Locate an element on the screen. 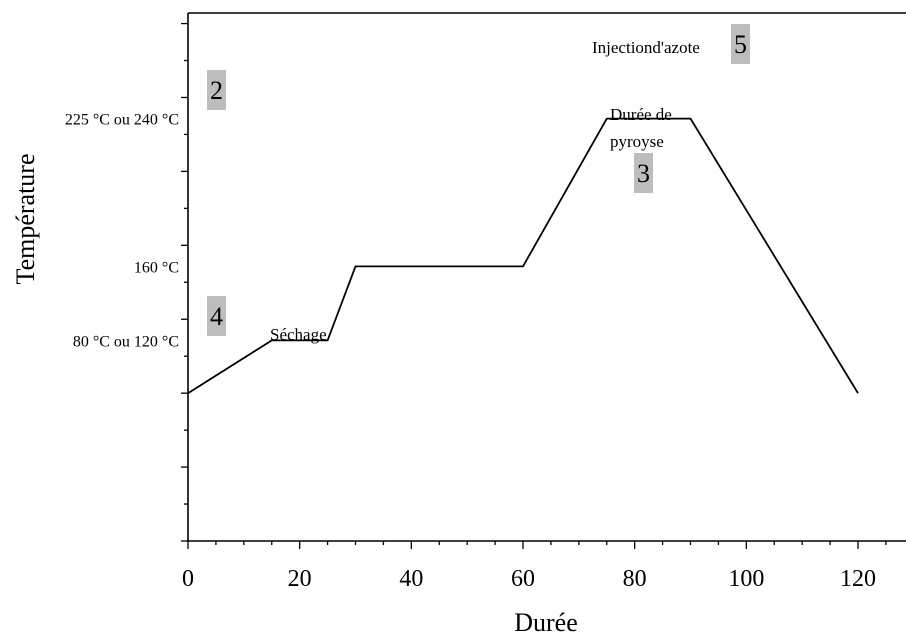 This screenshot has height=634, width=906. annotation: Durée de is located at coordinates (641, 114).